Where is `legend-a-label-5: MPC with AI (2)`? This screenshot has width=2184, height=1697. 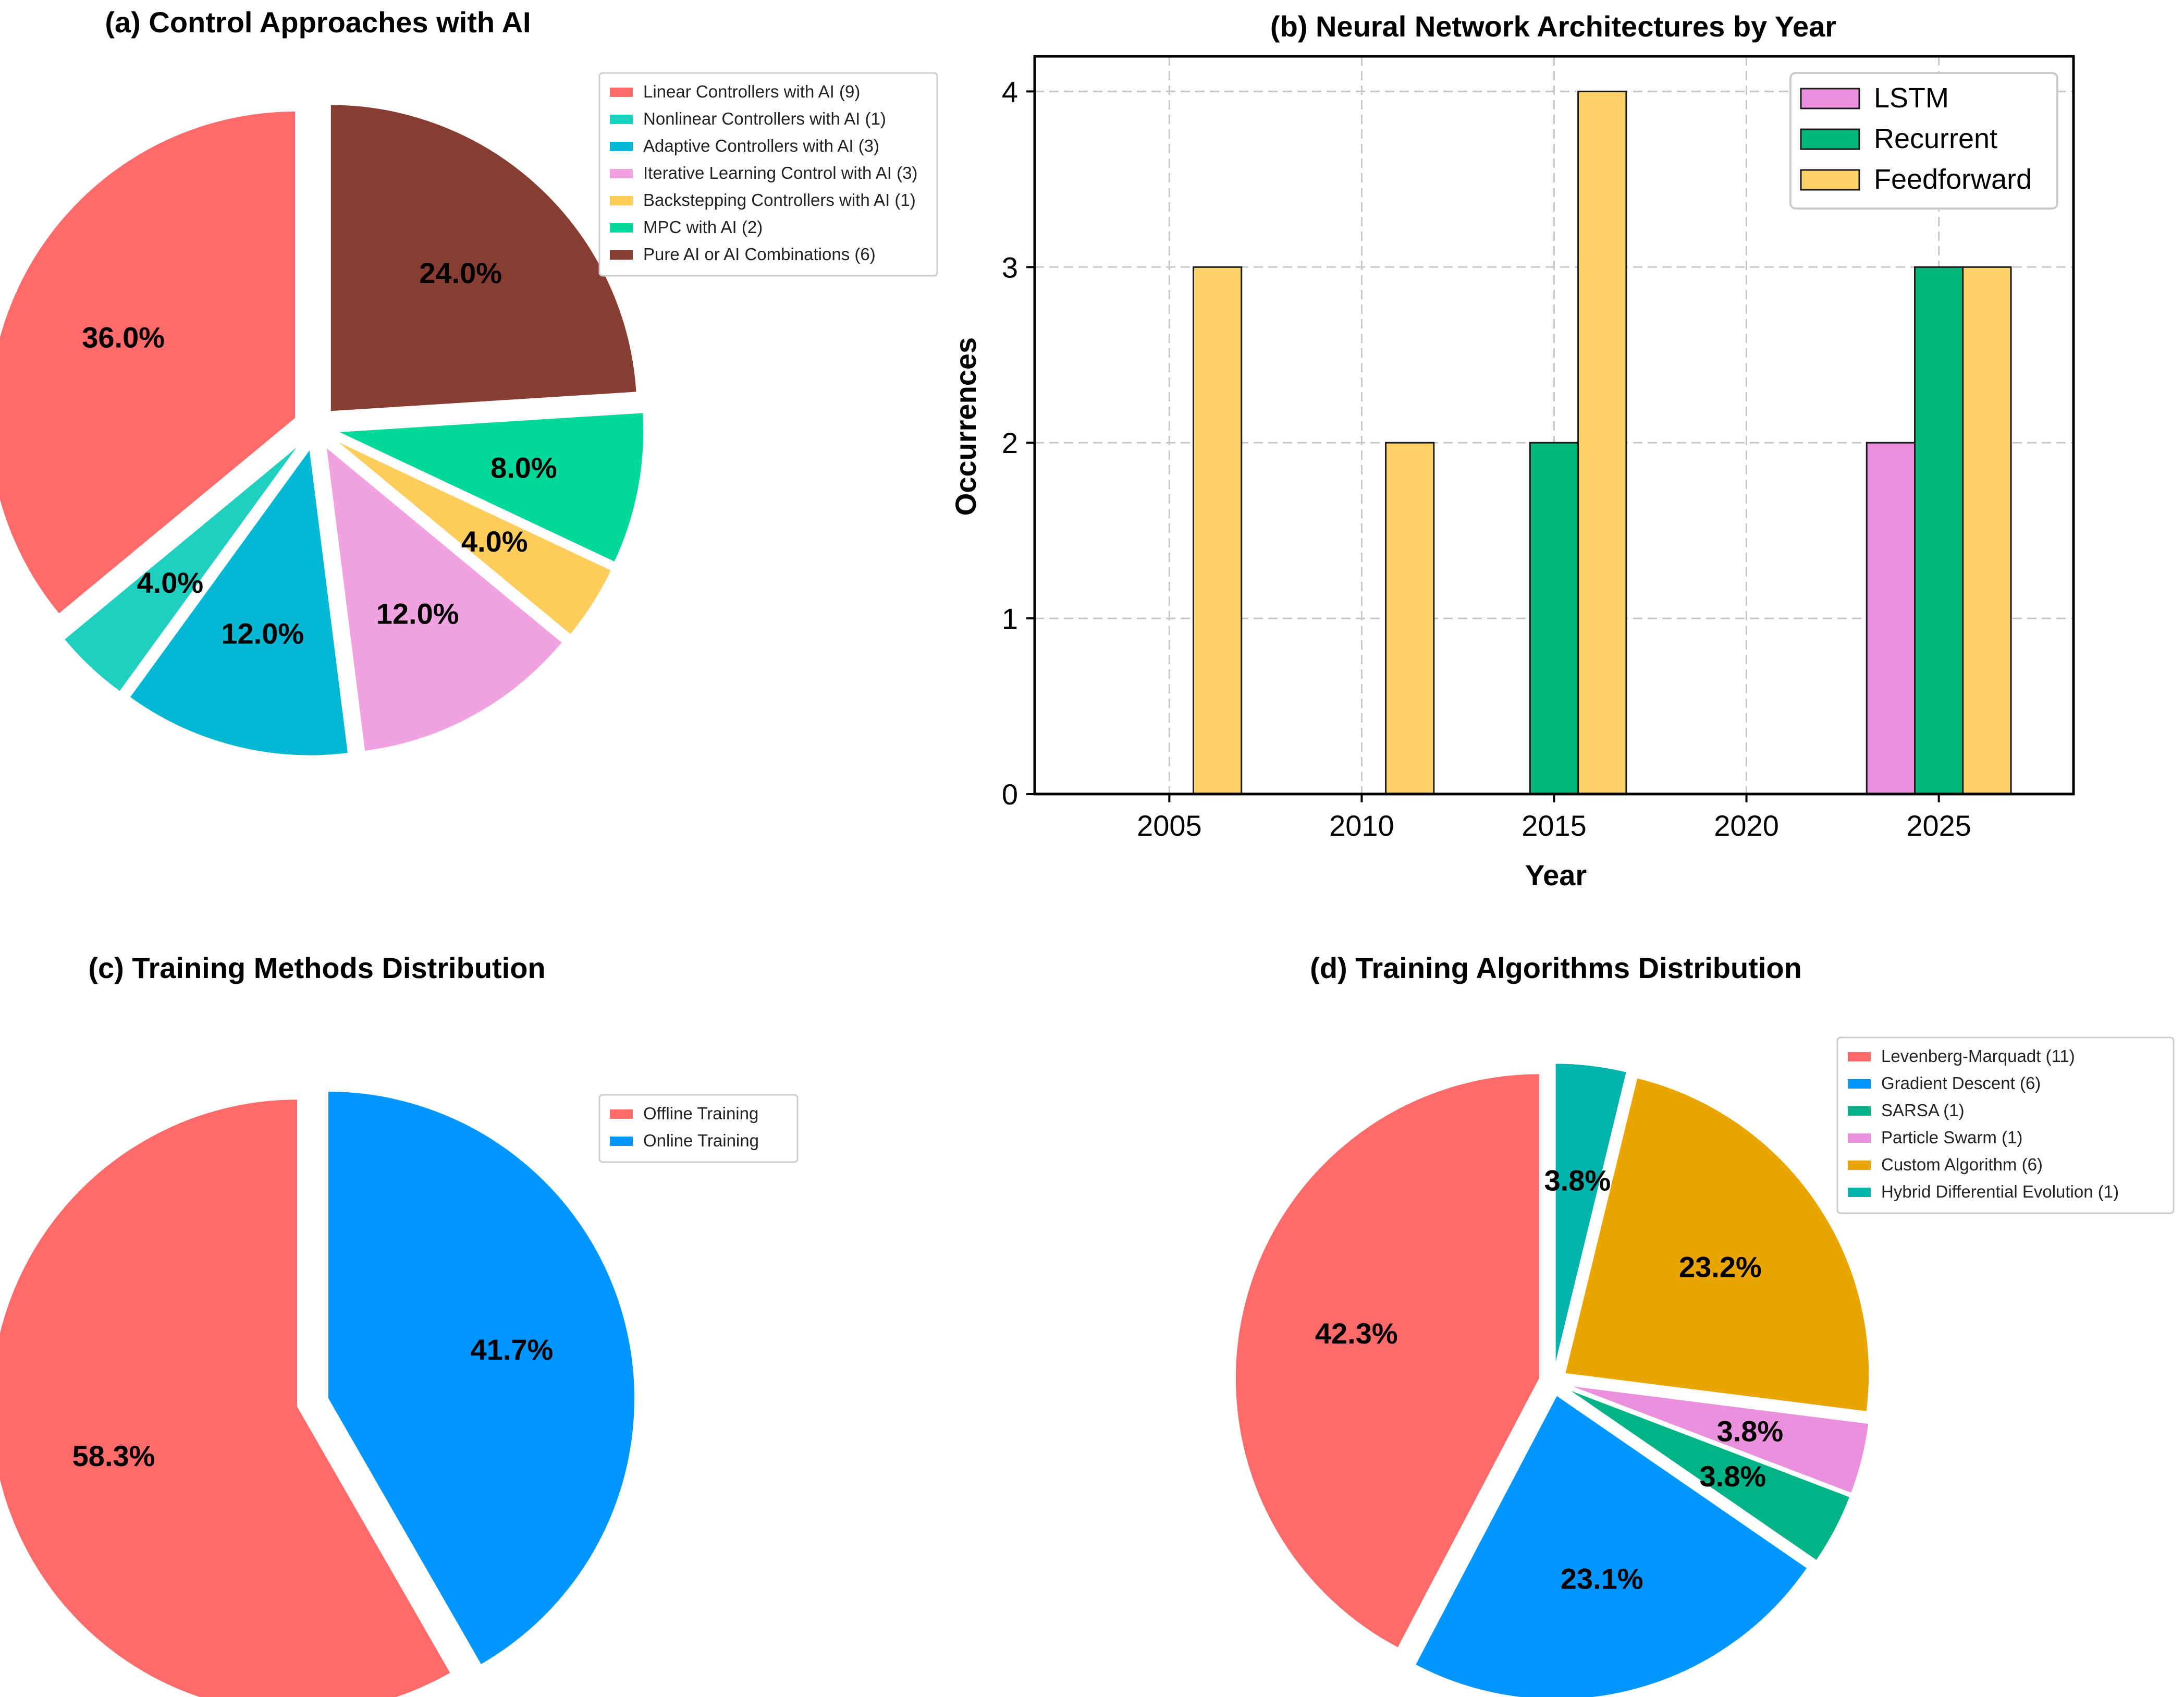
legend-a-label-5: MPC with AI (2) is located at coordinates (703, 227).